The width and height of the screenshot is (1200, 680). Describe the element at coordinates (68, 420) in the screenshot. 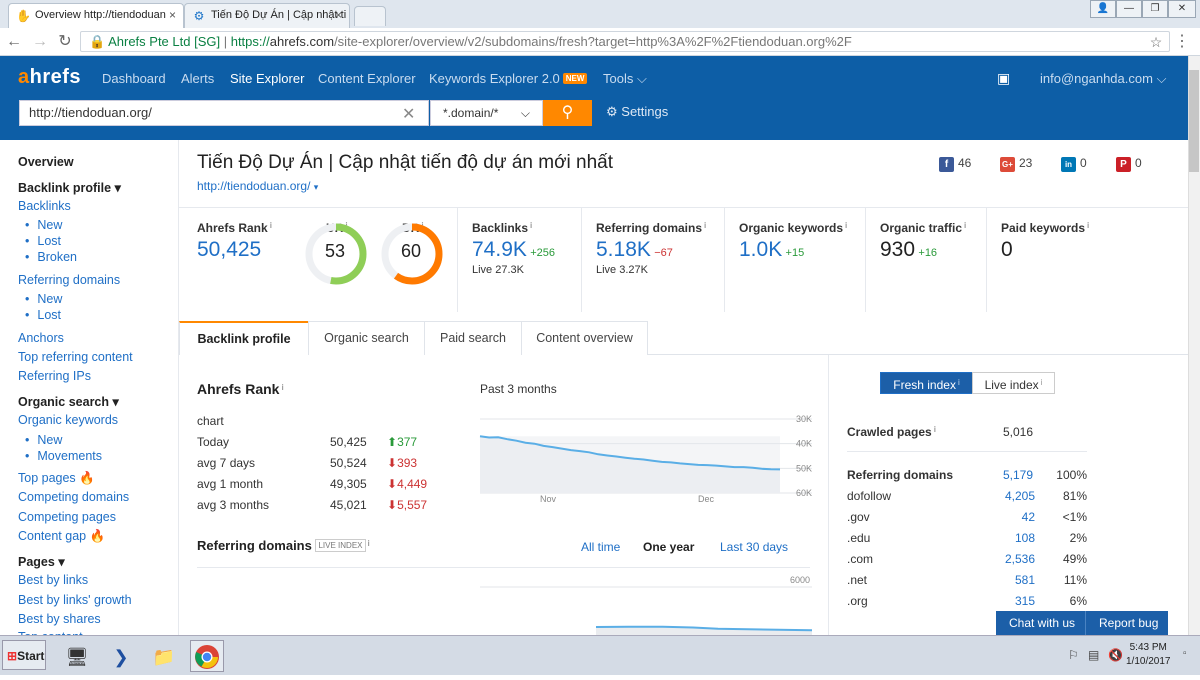

I see `sidebar-organic-keywords: Organic keywords` at that location.